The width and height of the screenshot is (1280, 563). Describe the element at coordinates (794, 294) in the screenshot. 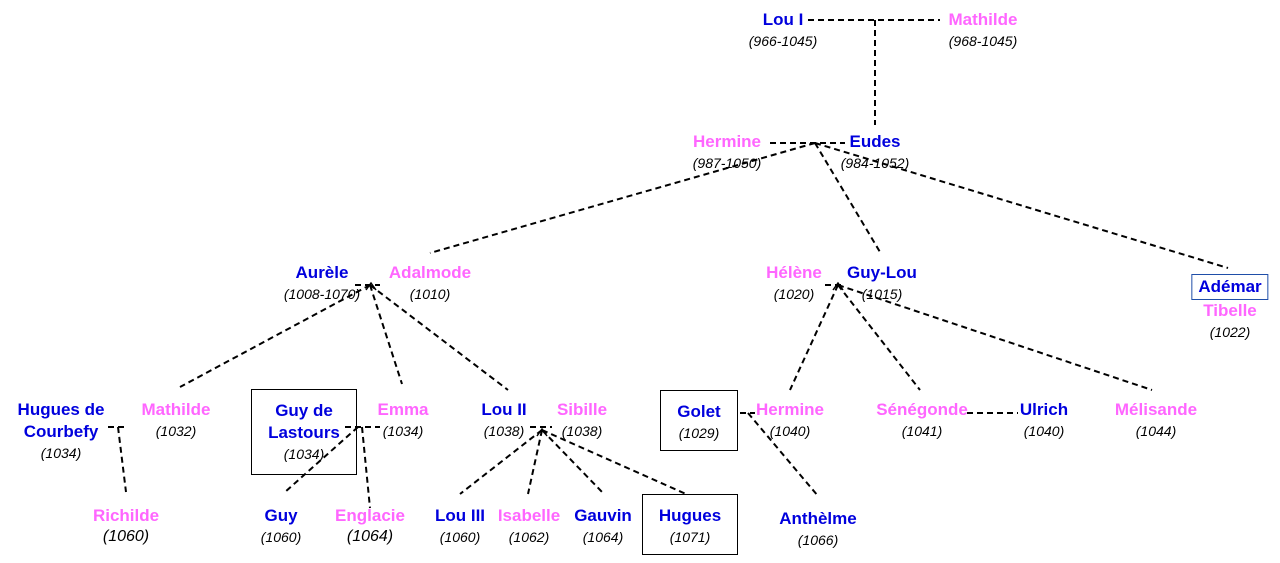

I see `person-dates: (1020)` at that location.